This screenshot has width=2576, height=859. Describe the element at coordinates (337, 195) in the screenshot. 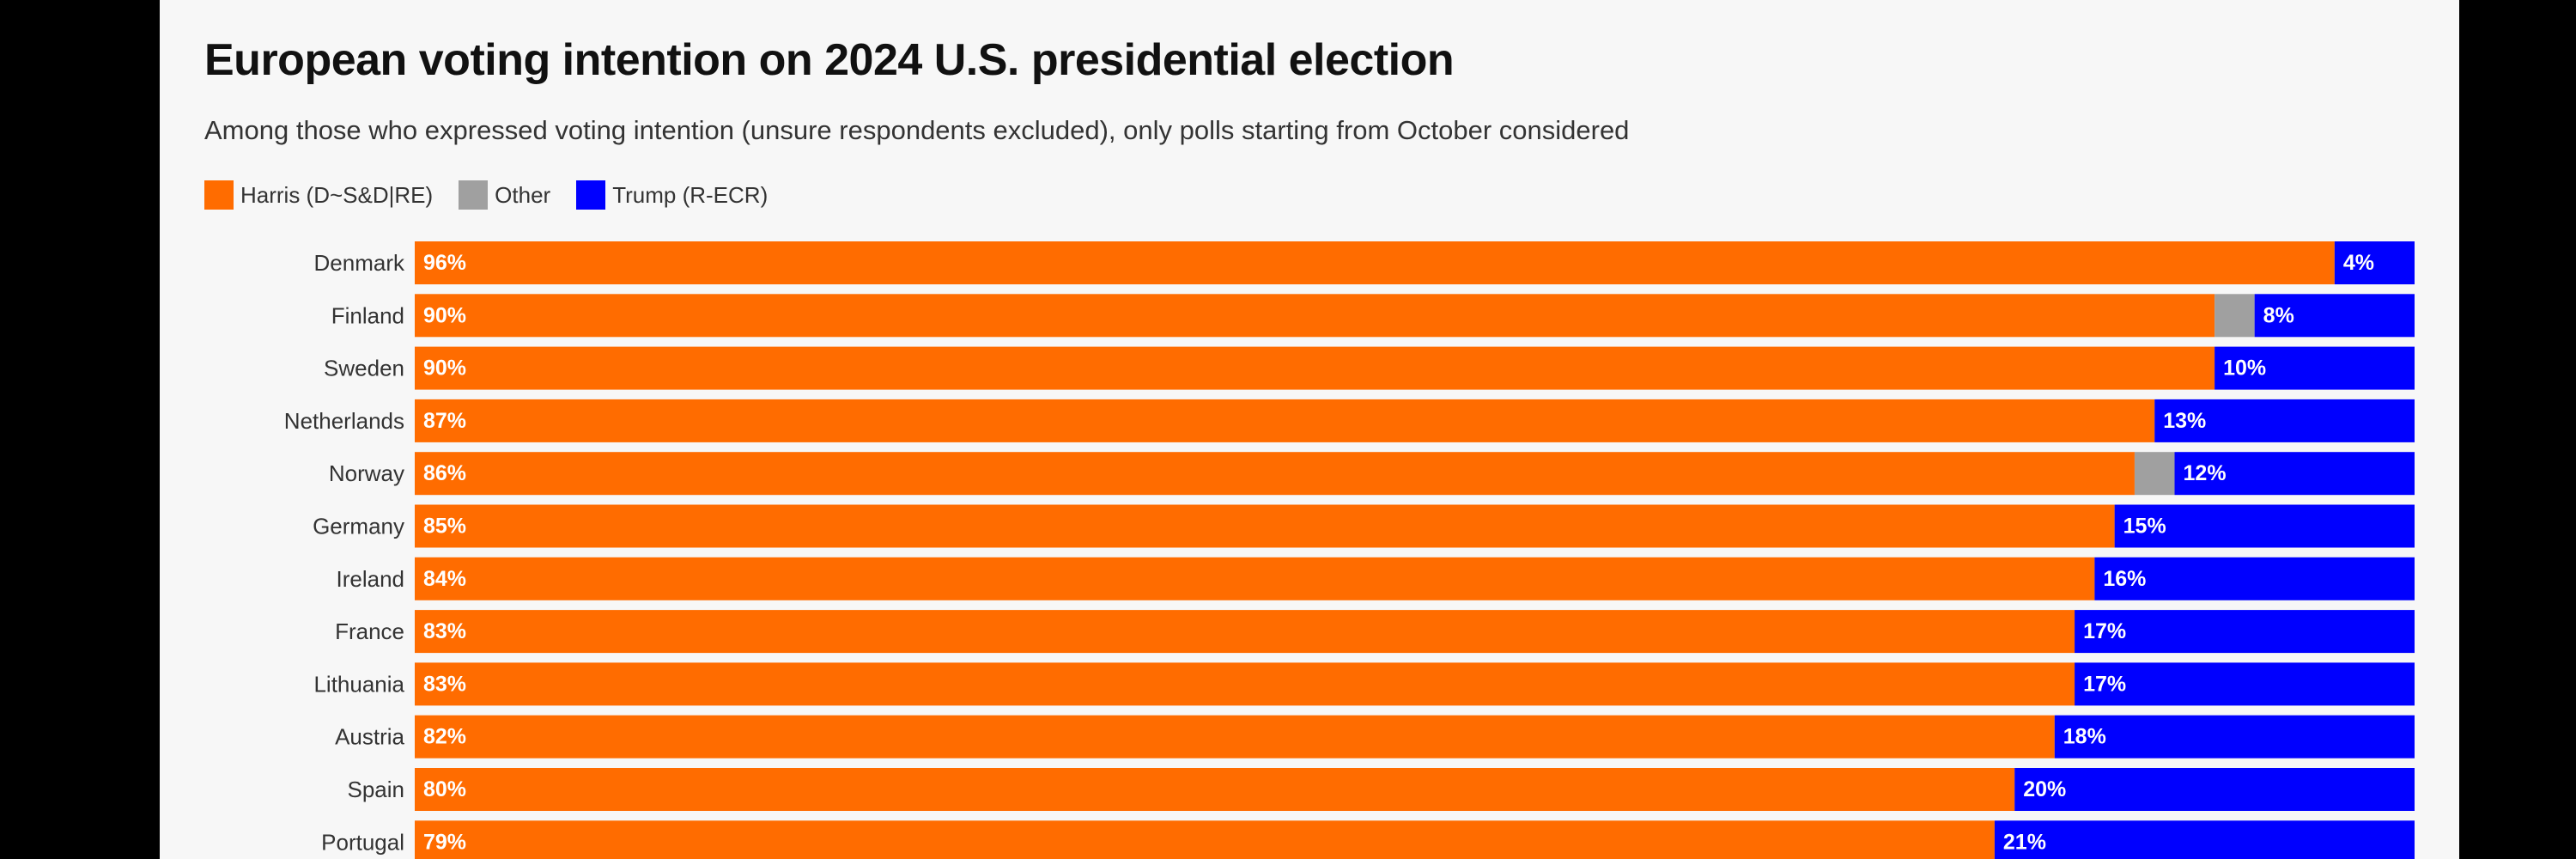

I see `legend-label-harris: Harris (D~S&D|RE)` at that location.